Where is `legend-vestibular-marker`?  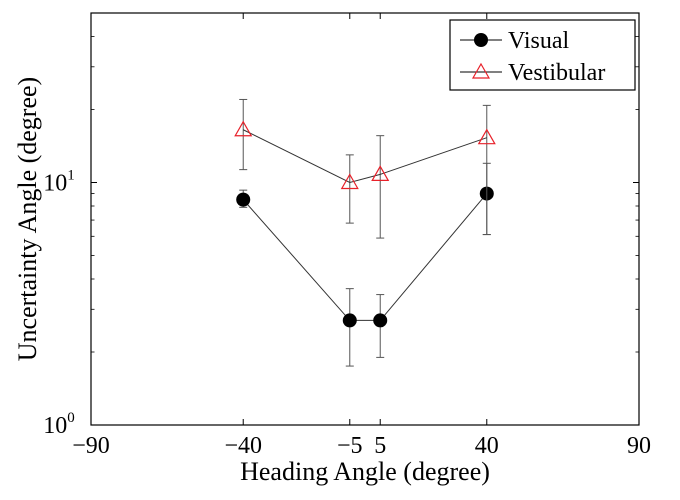 legend-vestibular-marker is located at coordinates (481, 70).